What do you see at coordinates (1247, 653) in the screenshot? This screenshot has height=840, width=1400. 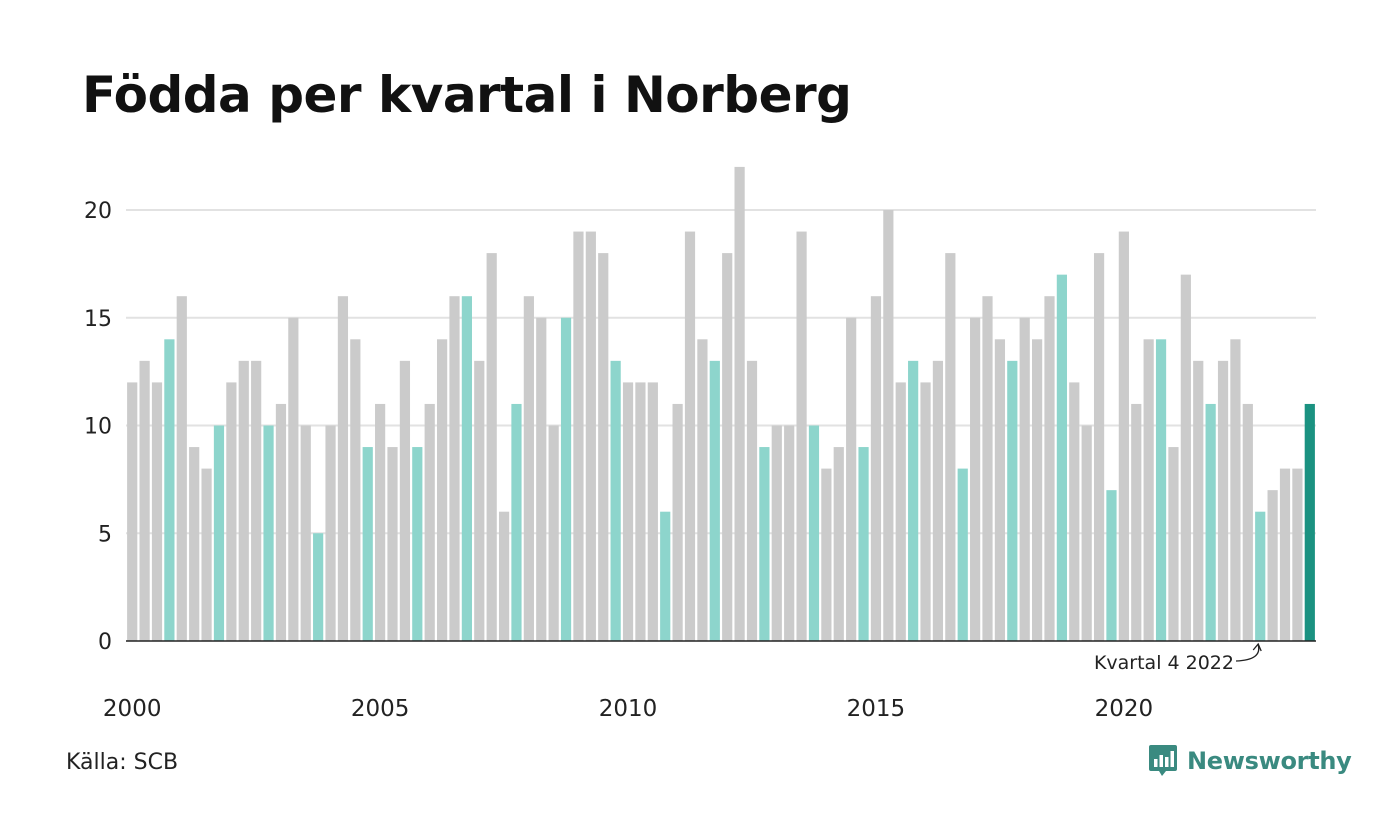 I see `annotation-arrow` at bounding box center [1247, 653].